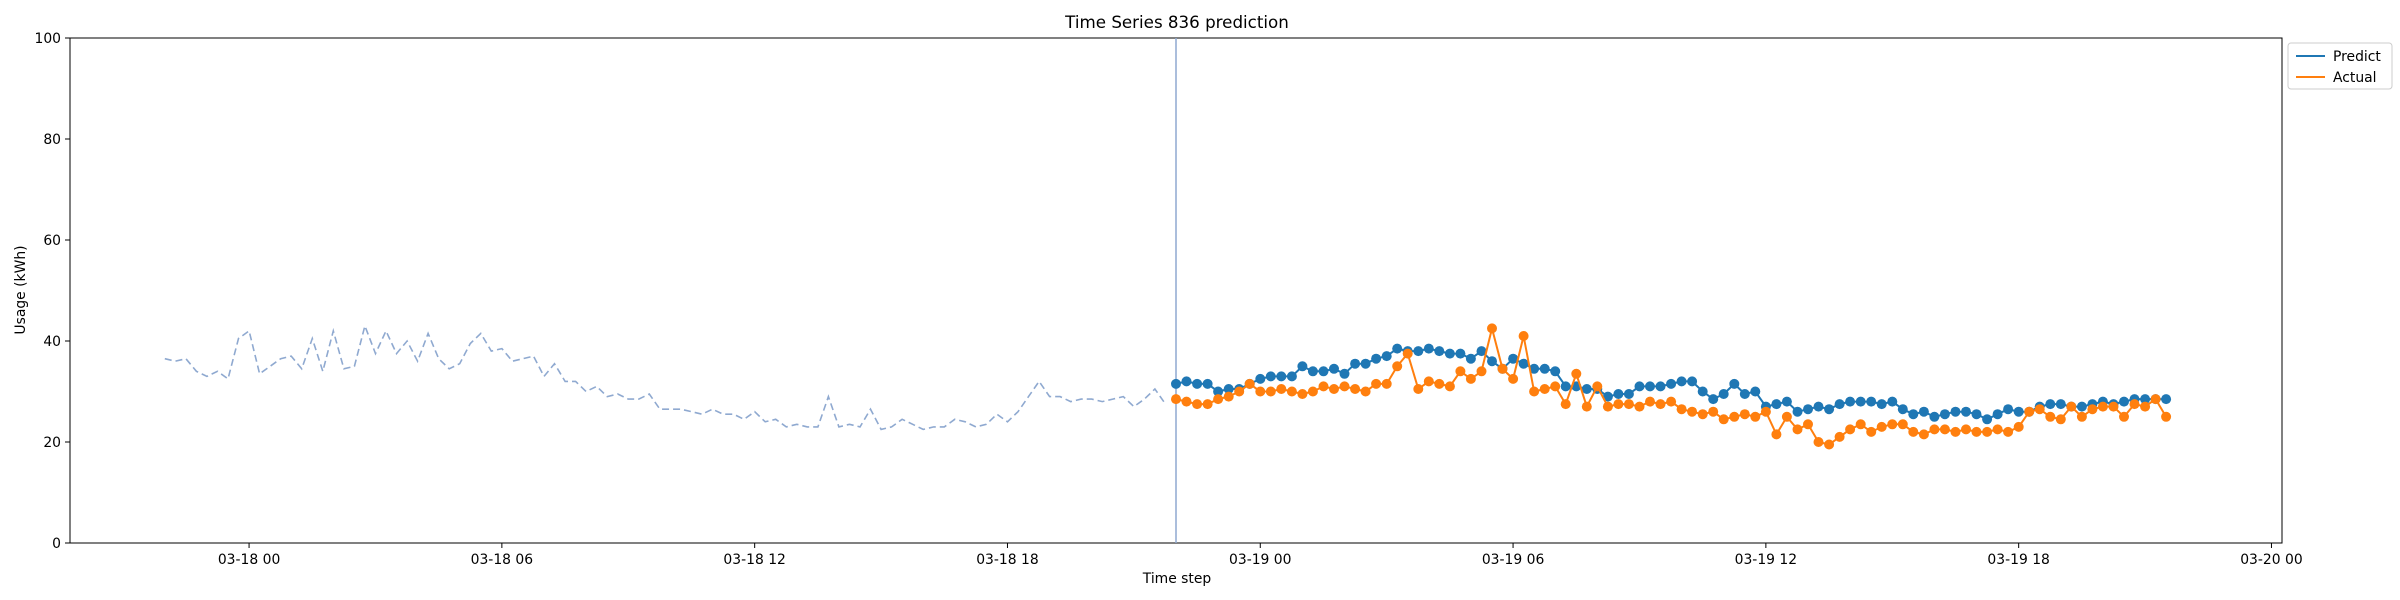 The height and width of the screenshot is (600, 2400). I want to click on x-tick-label: 03-19 12, so click(1766, 560).